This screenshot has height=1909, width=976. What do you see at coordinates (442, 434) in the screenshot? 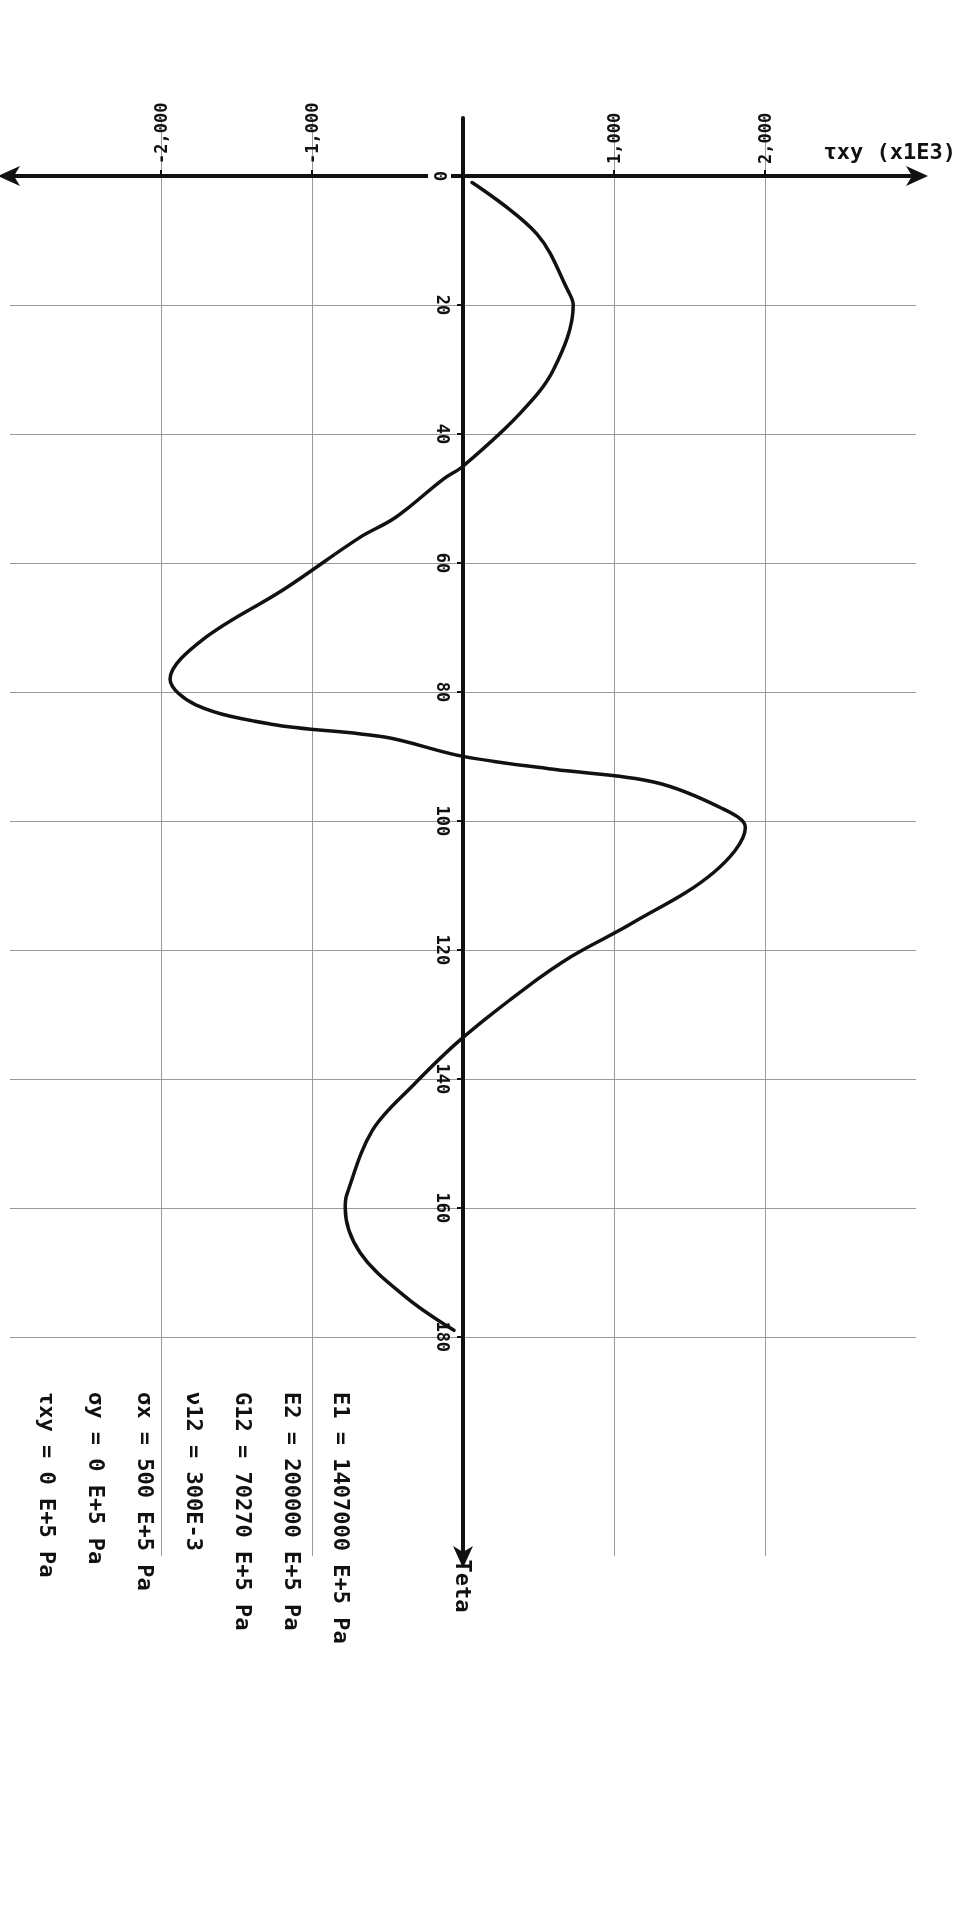
I see `y-tick-label: 40` at bounding box center [442, 434].